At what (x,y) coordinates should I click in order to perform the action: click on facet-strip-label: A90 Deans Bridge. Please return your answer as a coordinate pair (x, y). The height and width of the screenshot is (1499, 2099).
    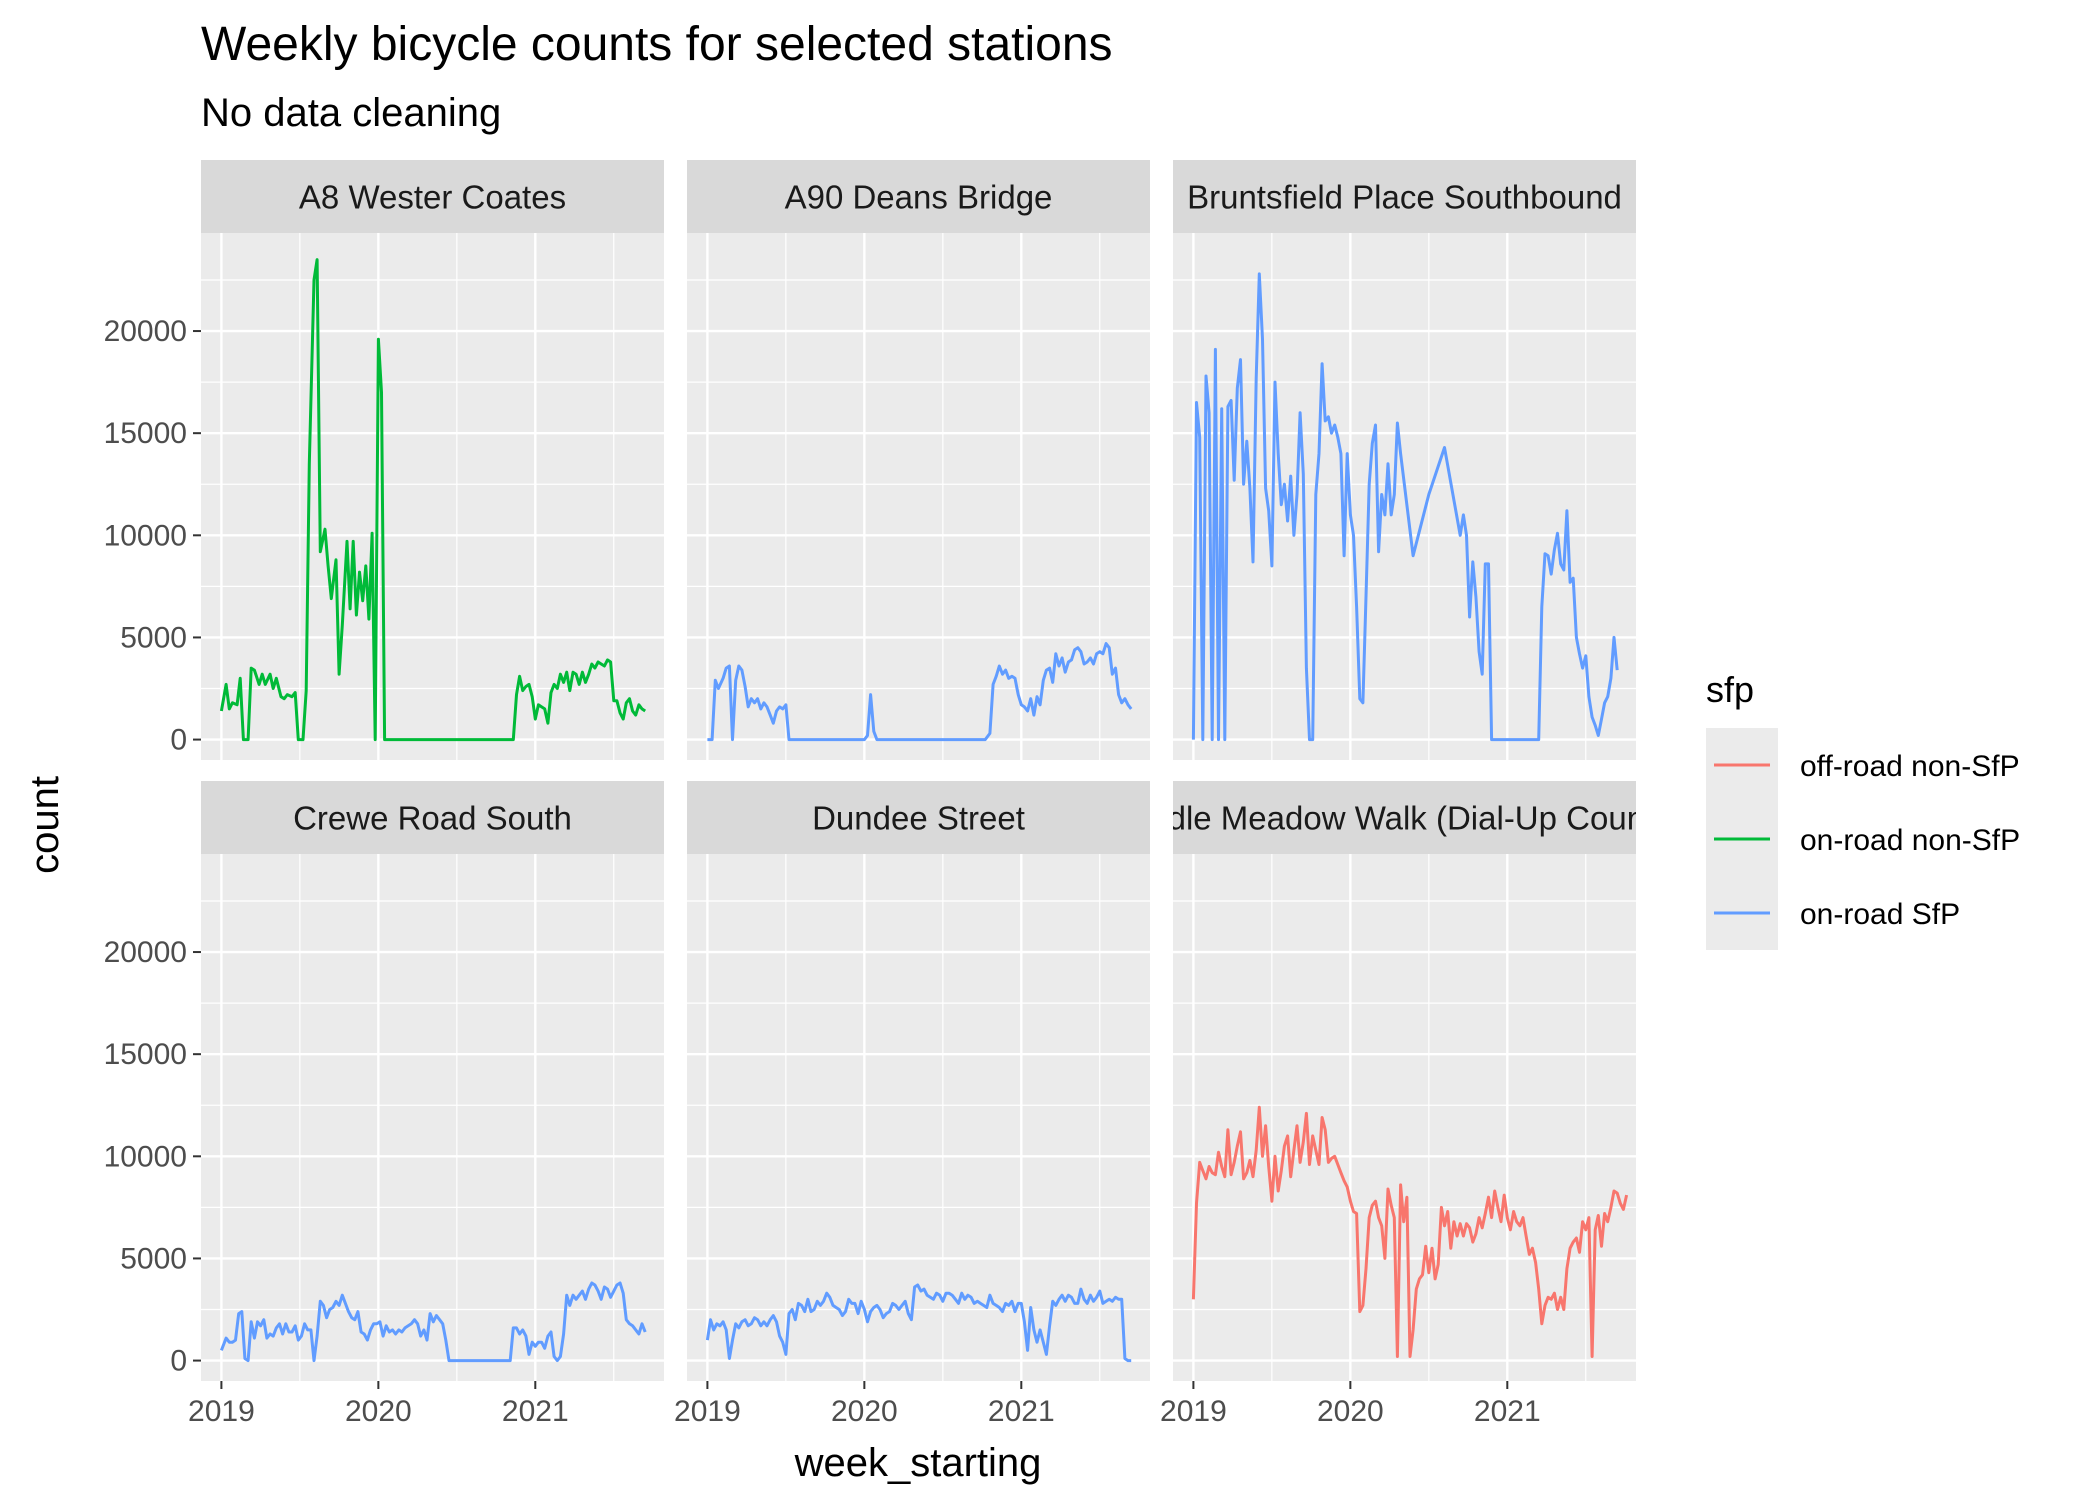
    Looking at the image, I should click on (919, 197).